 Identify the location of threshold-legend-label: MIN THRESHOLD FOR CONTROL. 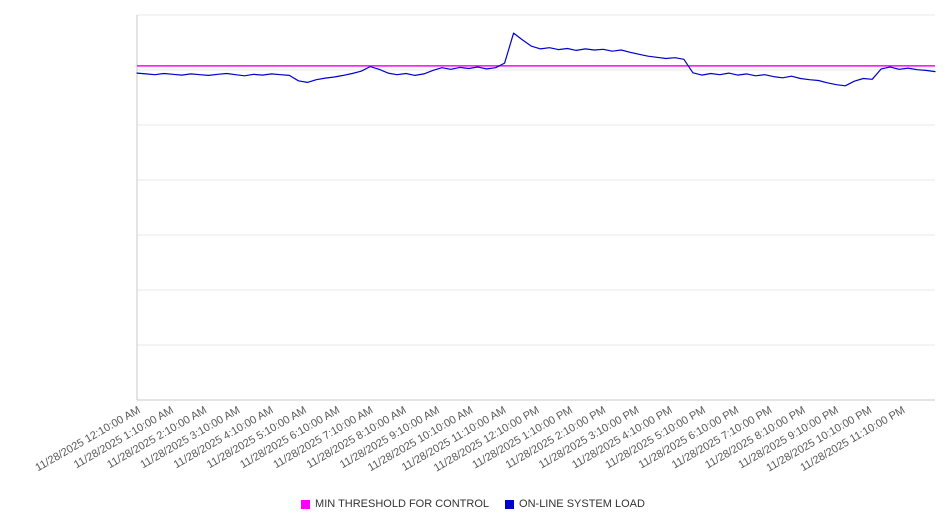
(402, 504).